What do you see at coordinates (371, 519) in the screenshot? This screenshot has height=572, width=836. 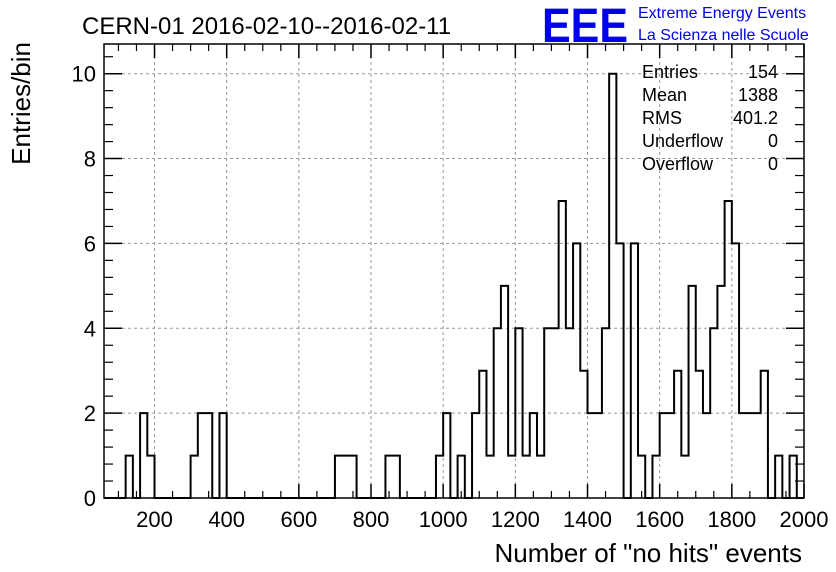 I see `x-tick-label: 800` at bounding box center [371, 519].